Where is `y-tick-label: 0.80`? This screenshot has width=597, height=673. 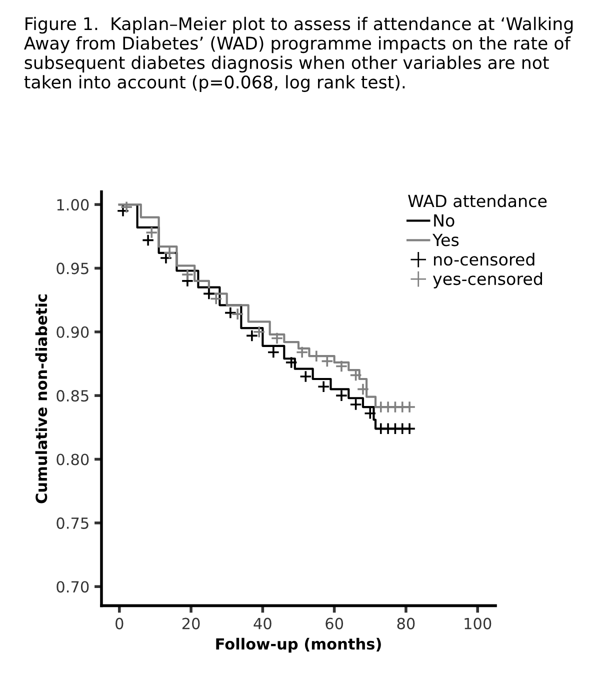 y-tick-label: 0.80 is located at coordinates (72, 460).